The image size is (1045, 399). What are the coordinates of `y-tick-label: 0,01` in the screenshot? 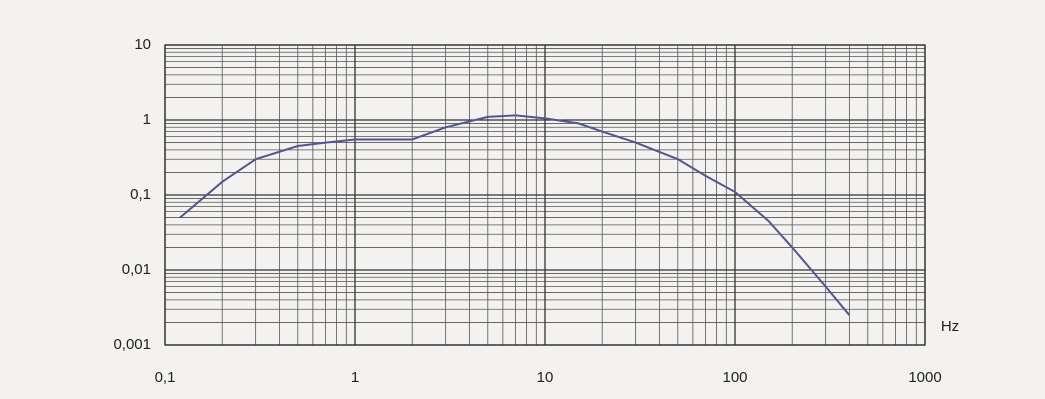 It's located at (136, 269).